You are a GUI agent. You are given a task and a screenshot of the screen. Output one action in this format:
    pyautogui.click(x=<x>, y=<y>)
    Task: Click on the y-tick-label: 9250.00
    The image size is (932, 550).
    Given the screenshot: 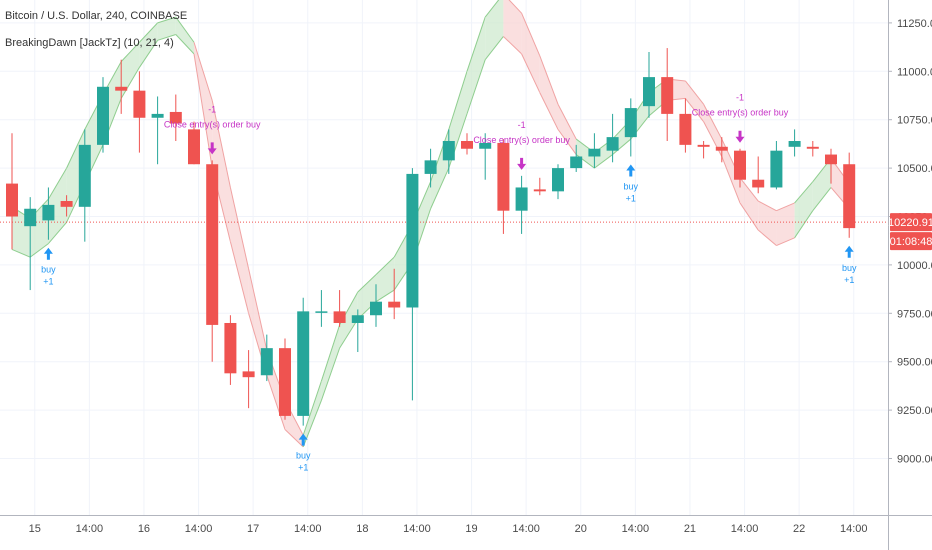 What is the action you would take?
    pyautogui.click(x=914, y=411)
    